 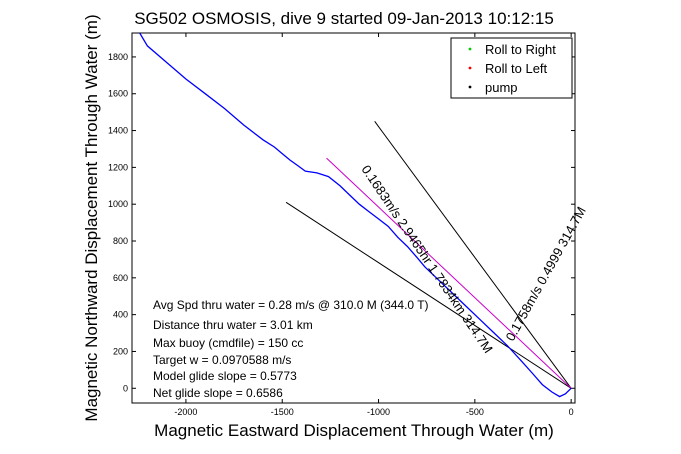 I want to click on x-tick-label: -1000, so click(x=378, y=412).